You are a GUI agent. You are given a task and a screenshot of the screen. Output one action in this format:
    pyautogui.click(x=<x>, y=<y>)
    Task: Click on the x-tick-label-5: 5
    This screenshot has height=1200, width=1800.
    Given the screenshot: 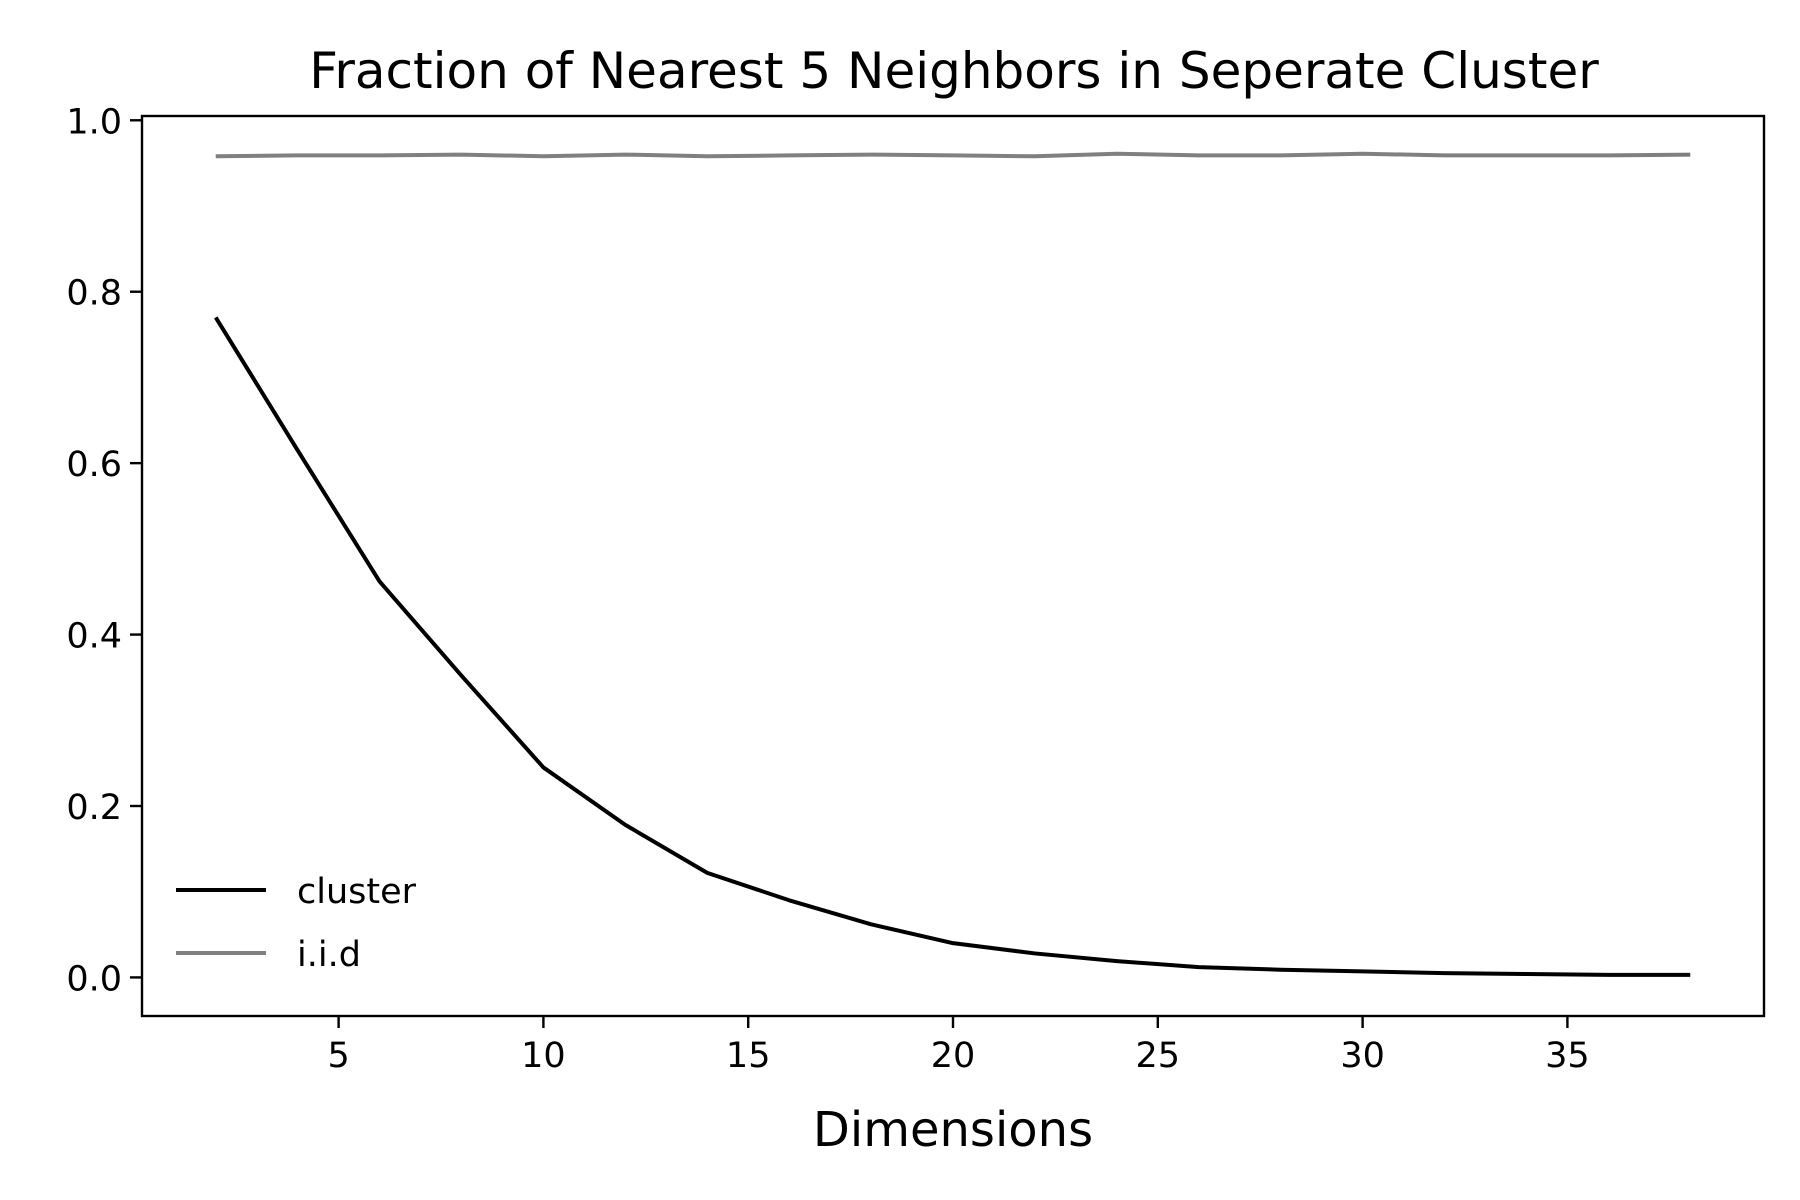 What is the action you would take?
    pyautogui.click(x=338, y=1056)
    